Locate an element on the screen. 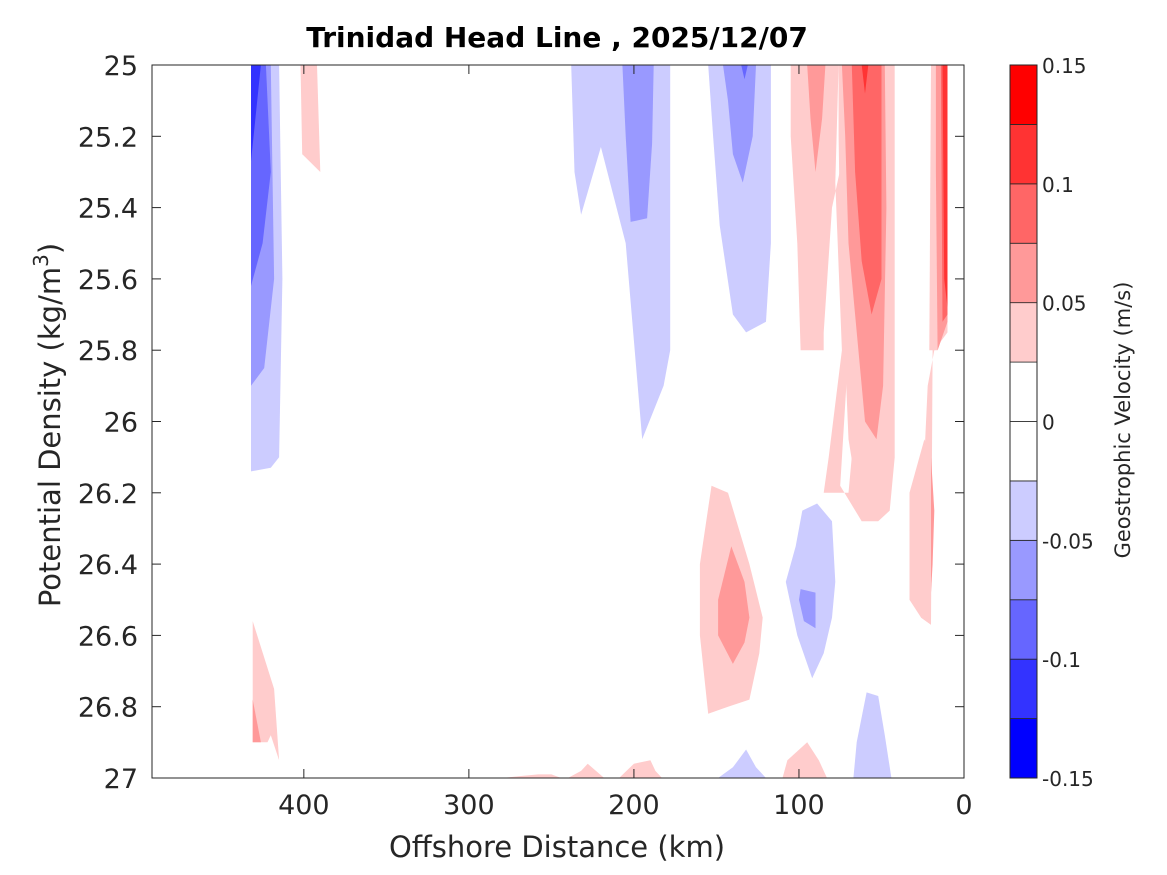 This screenshot has width=1167, height=875. y-tick-label: 25.6 is located at coordinates (108, 280).